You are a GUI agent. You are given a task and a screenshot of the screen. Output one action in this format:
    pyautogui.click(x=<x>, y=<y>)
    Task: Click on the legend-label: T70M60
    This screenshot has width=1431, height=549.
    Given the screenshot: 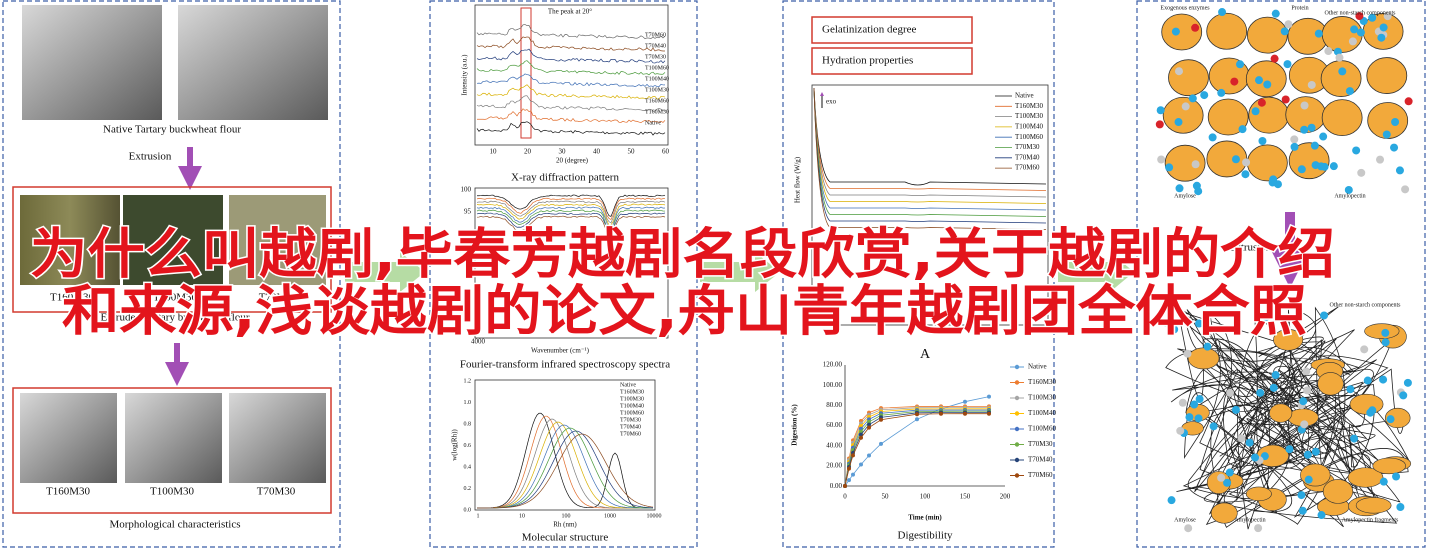 What is the action you would take?
    pyautogui.click(x=1040, y=475)
    